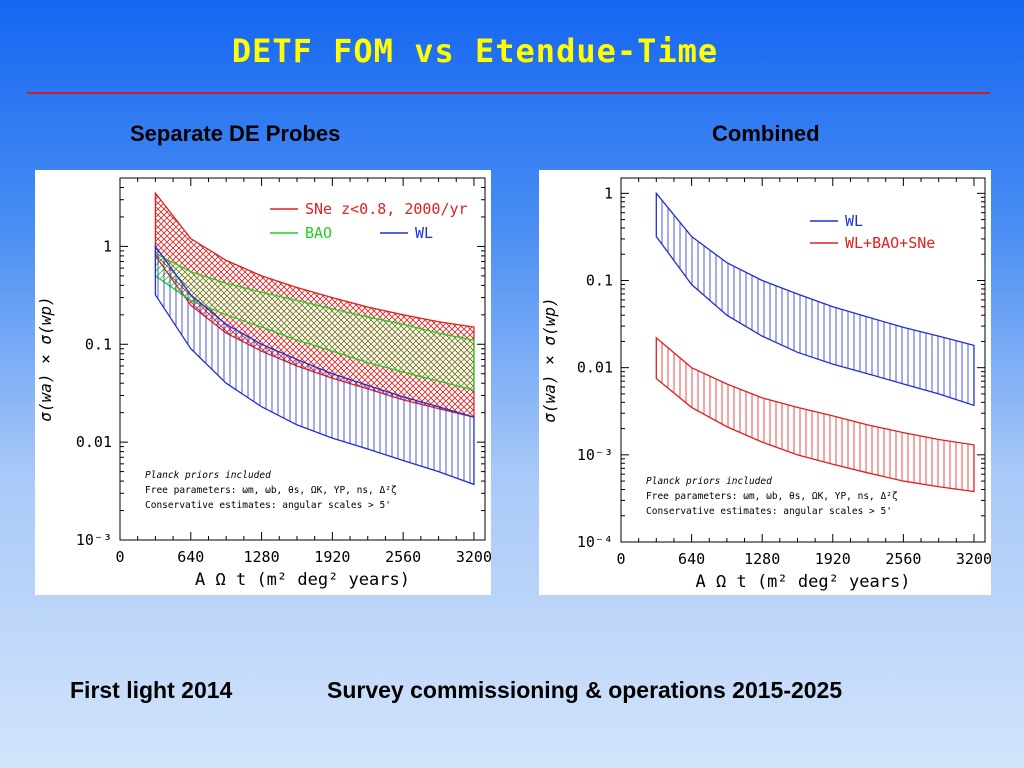  Describe the element at coordinates (595, 542) in the screenshot. I see `y-tick-label: 10⁻⁴` at that location.